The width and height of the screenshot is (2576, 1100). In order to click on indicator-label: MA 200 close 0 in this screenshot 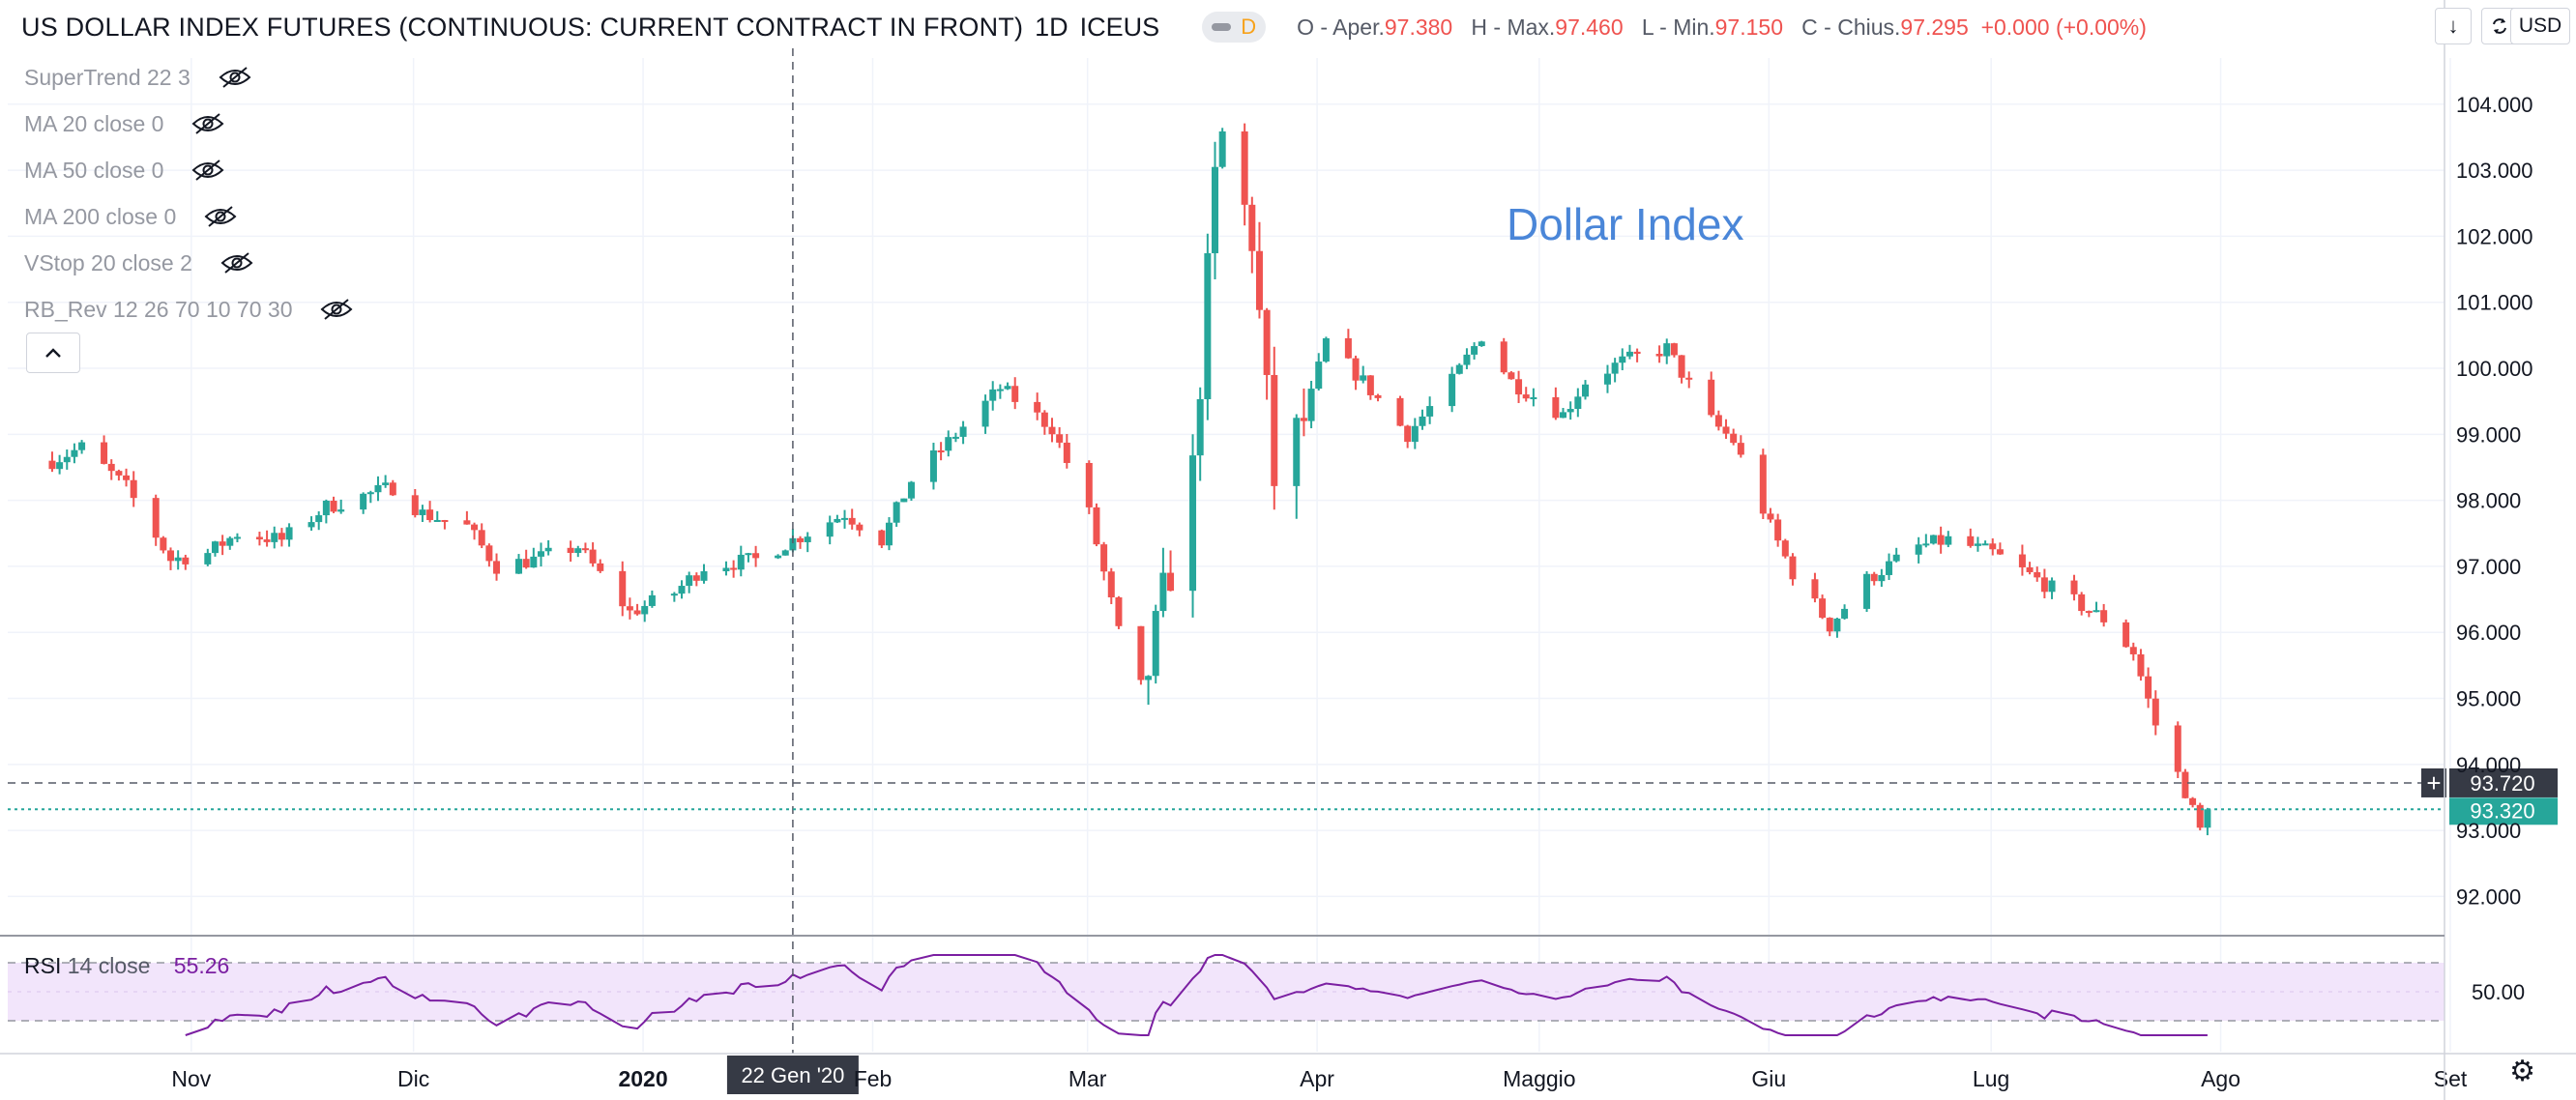, I will do `click(100, 216)`.